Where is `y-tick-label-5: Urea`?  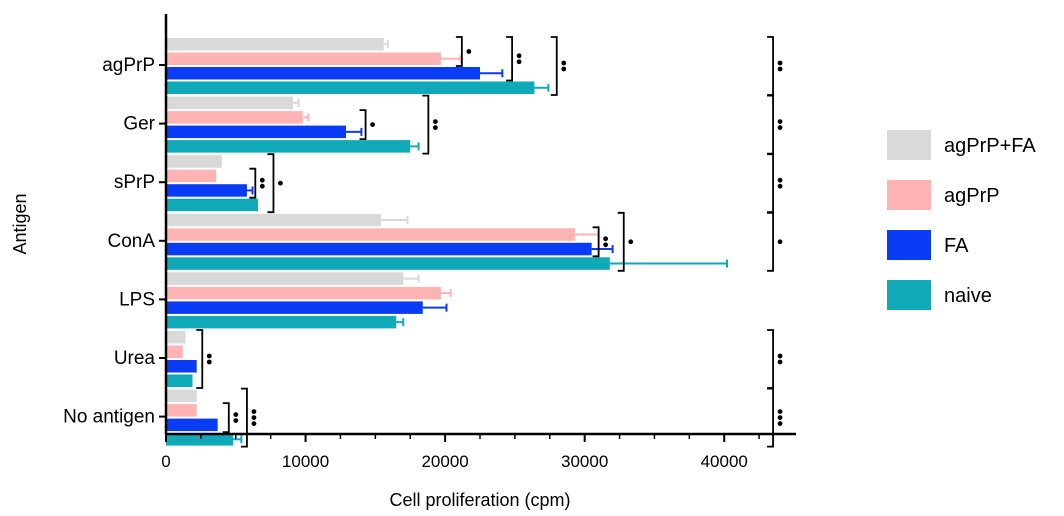 y-tick-label-5: Urea is located at coordinates (135, 358).